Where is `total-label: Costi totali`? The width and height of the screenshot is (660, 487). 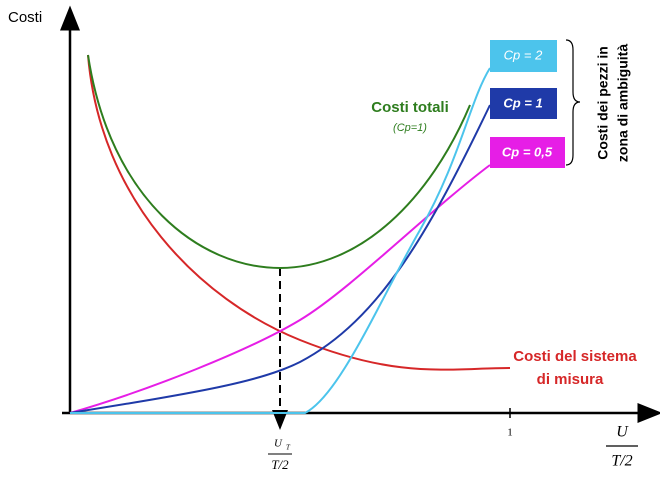
total-label: Costi totali is located at coordinates (410, 107).